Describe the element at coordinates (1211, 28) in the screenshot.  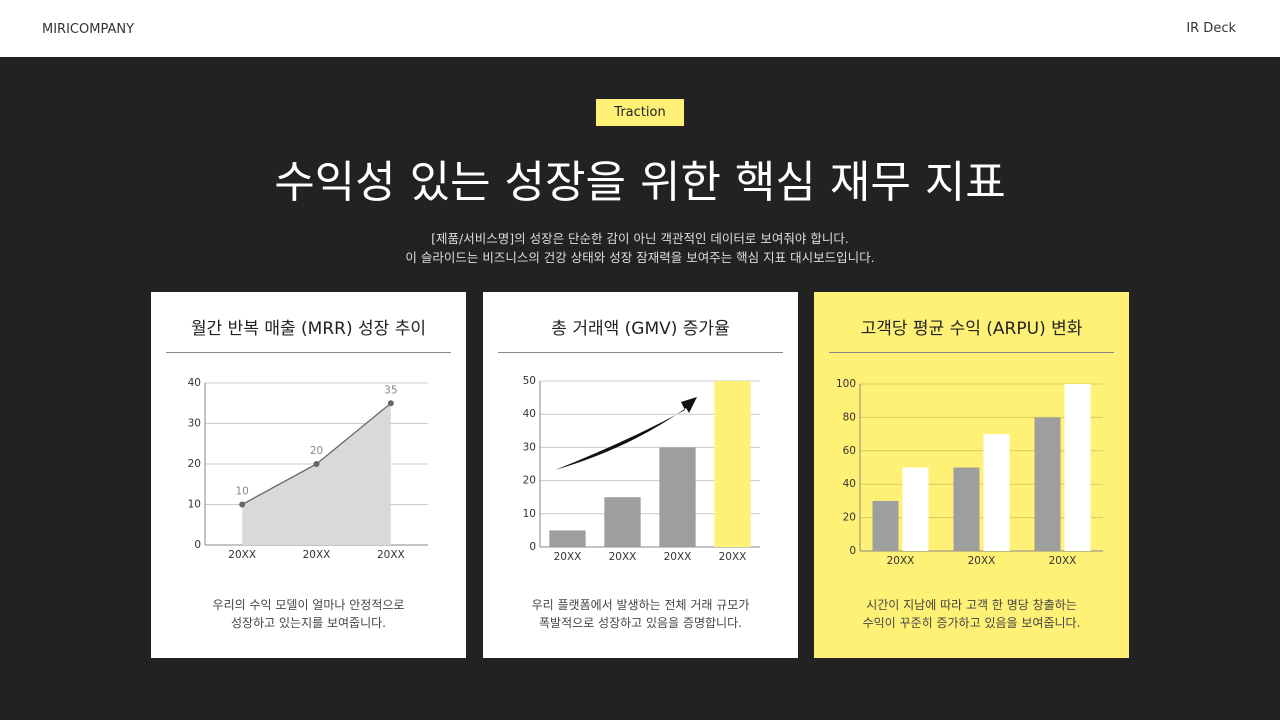
I see `deck-label: IR Deck` at that location.